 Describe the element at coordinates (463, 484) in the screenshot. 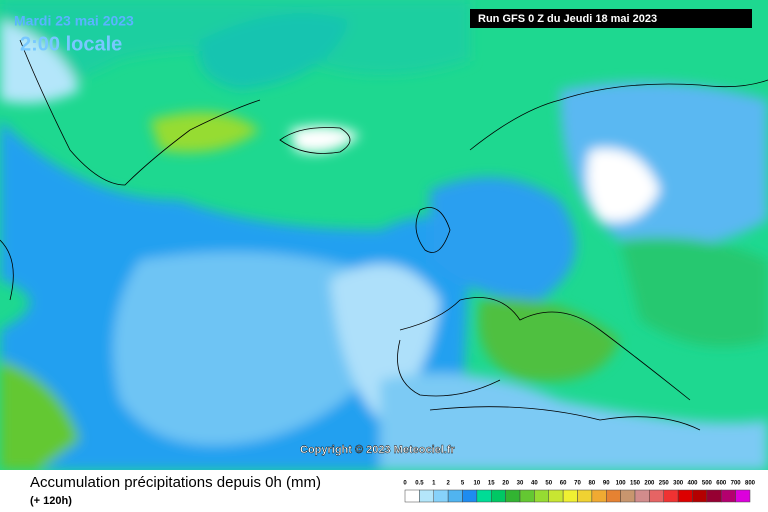

I see `legend-label: 5` at that location.